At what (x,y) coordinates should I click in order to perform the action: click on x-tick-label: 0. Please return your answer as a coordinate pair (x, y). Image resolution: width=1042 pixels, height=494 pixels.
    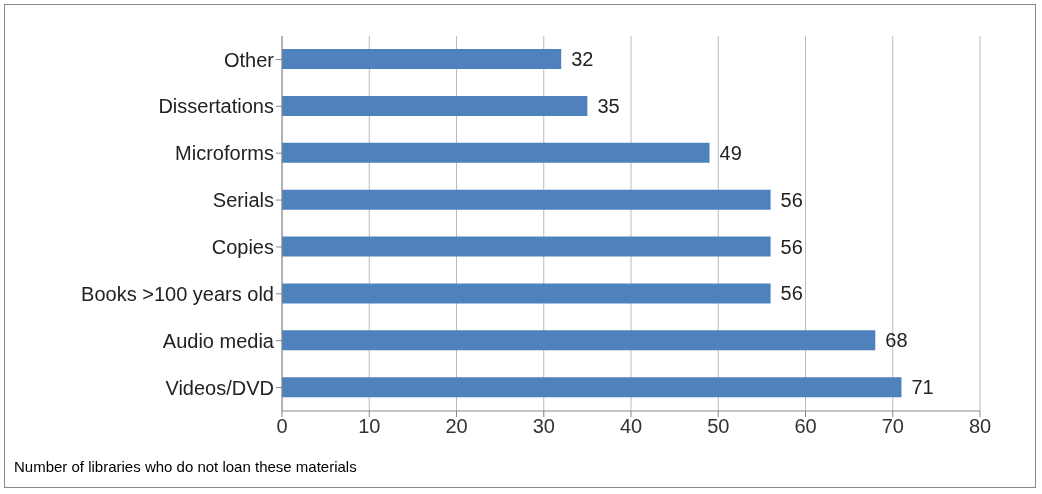
    Looking at the image, I should click on (282, 426).